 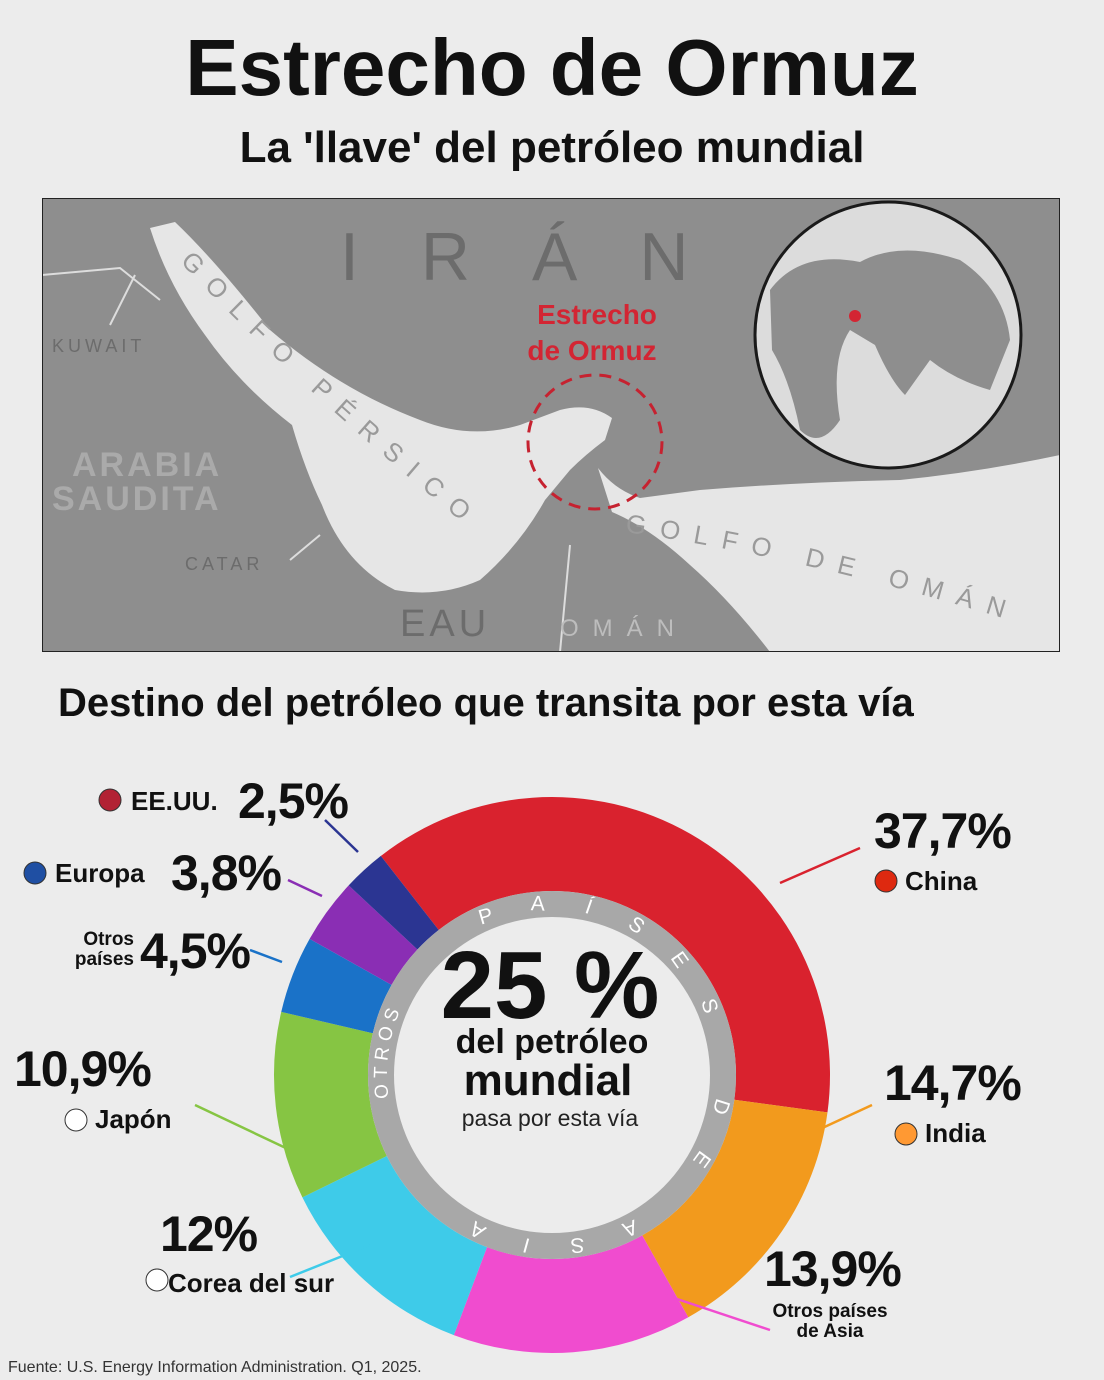 What do you see at coordinates (251, 1283) in the screenshot?
I see `category-label: Corea del sur` at bounding box center [251, 1283].